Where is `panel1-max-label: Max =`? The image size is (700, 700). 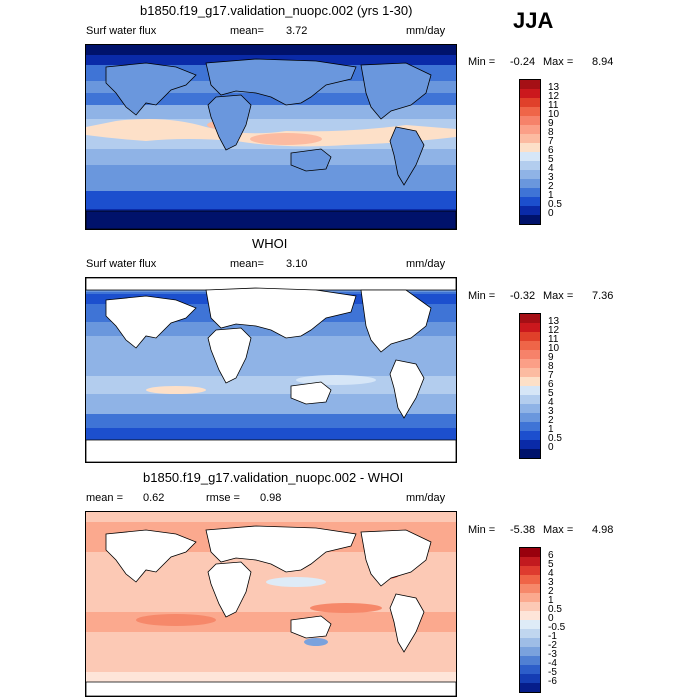 panel1-max-label: Max = is located at coordinates (558, 62).